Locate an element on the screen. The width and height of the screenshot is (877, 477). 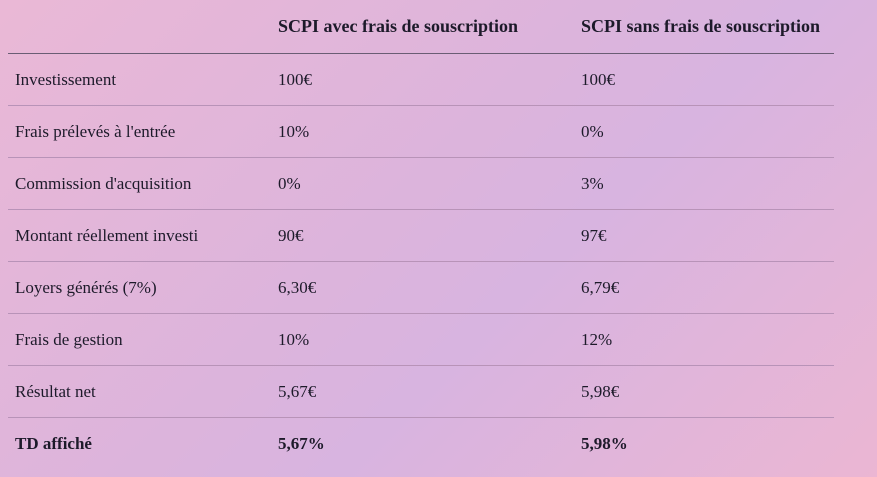
table-row: Investissement 100€ 100€ is located at coordinates (421, 79).